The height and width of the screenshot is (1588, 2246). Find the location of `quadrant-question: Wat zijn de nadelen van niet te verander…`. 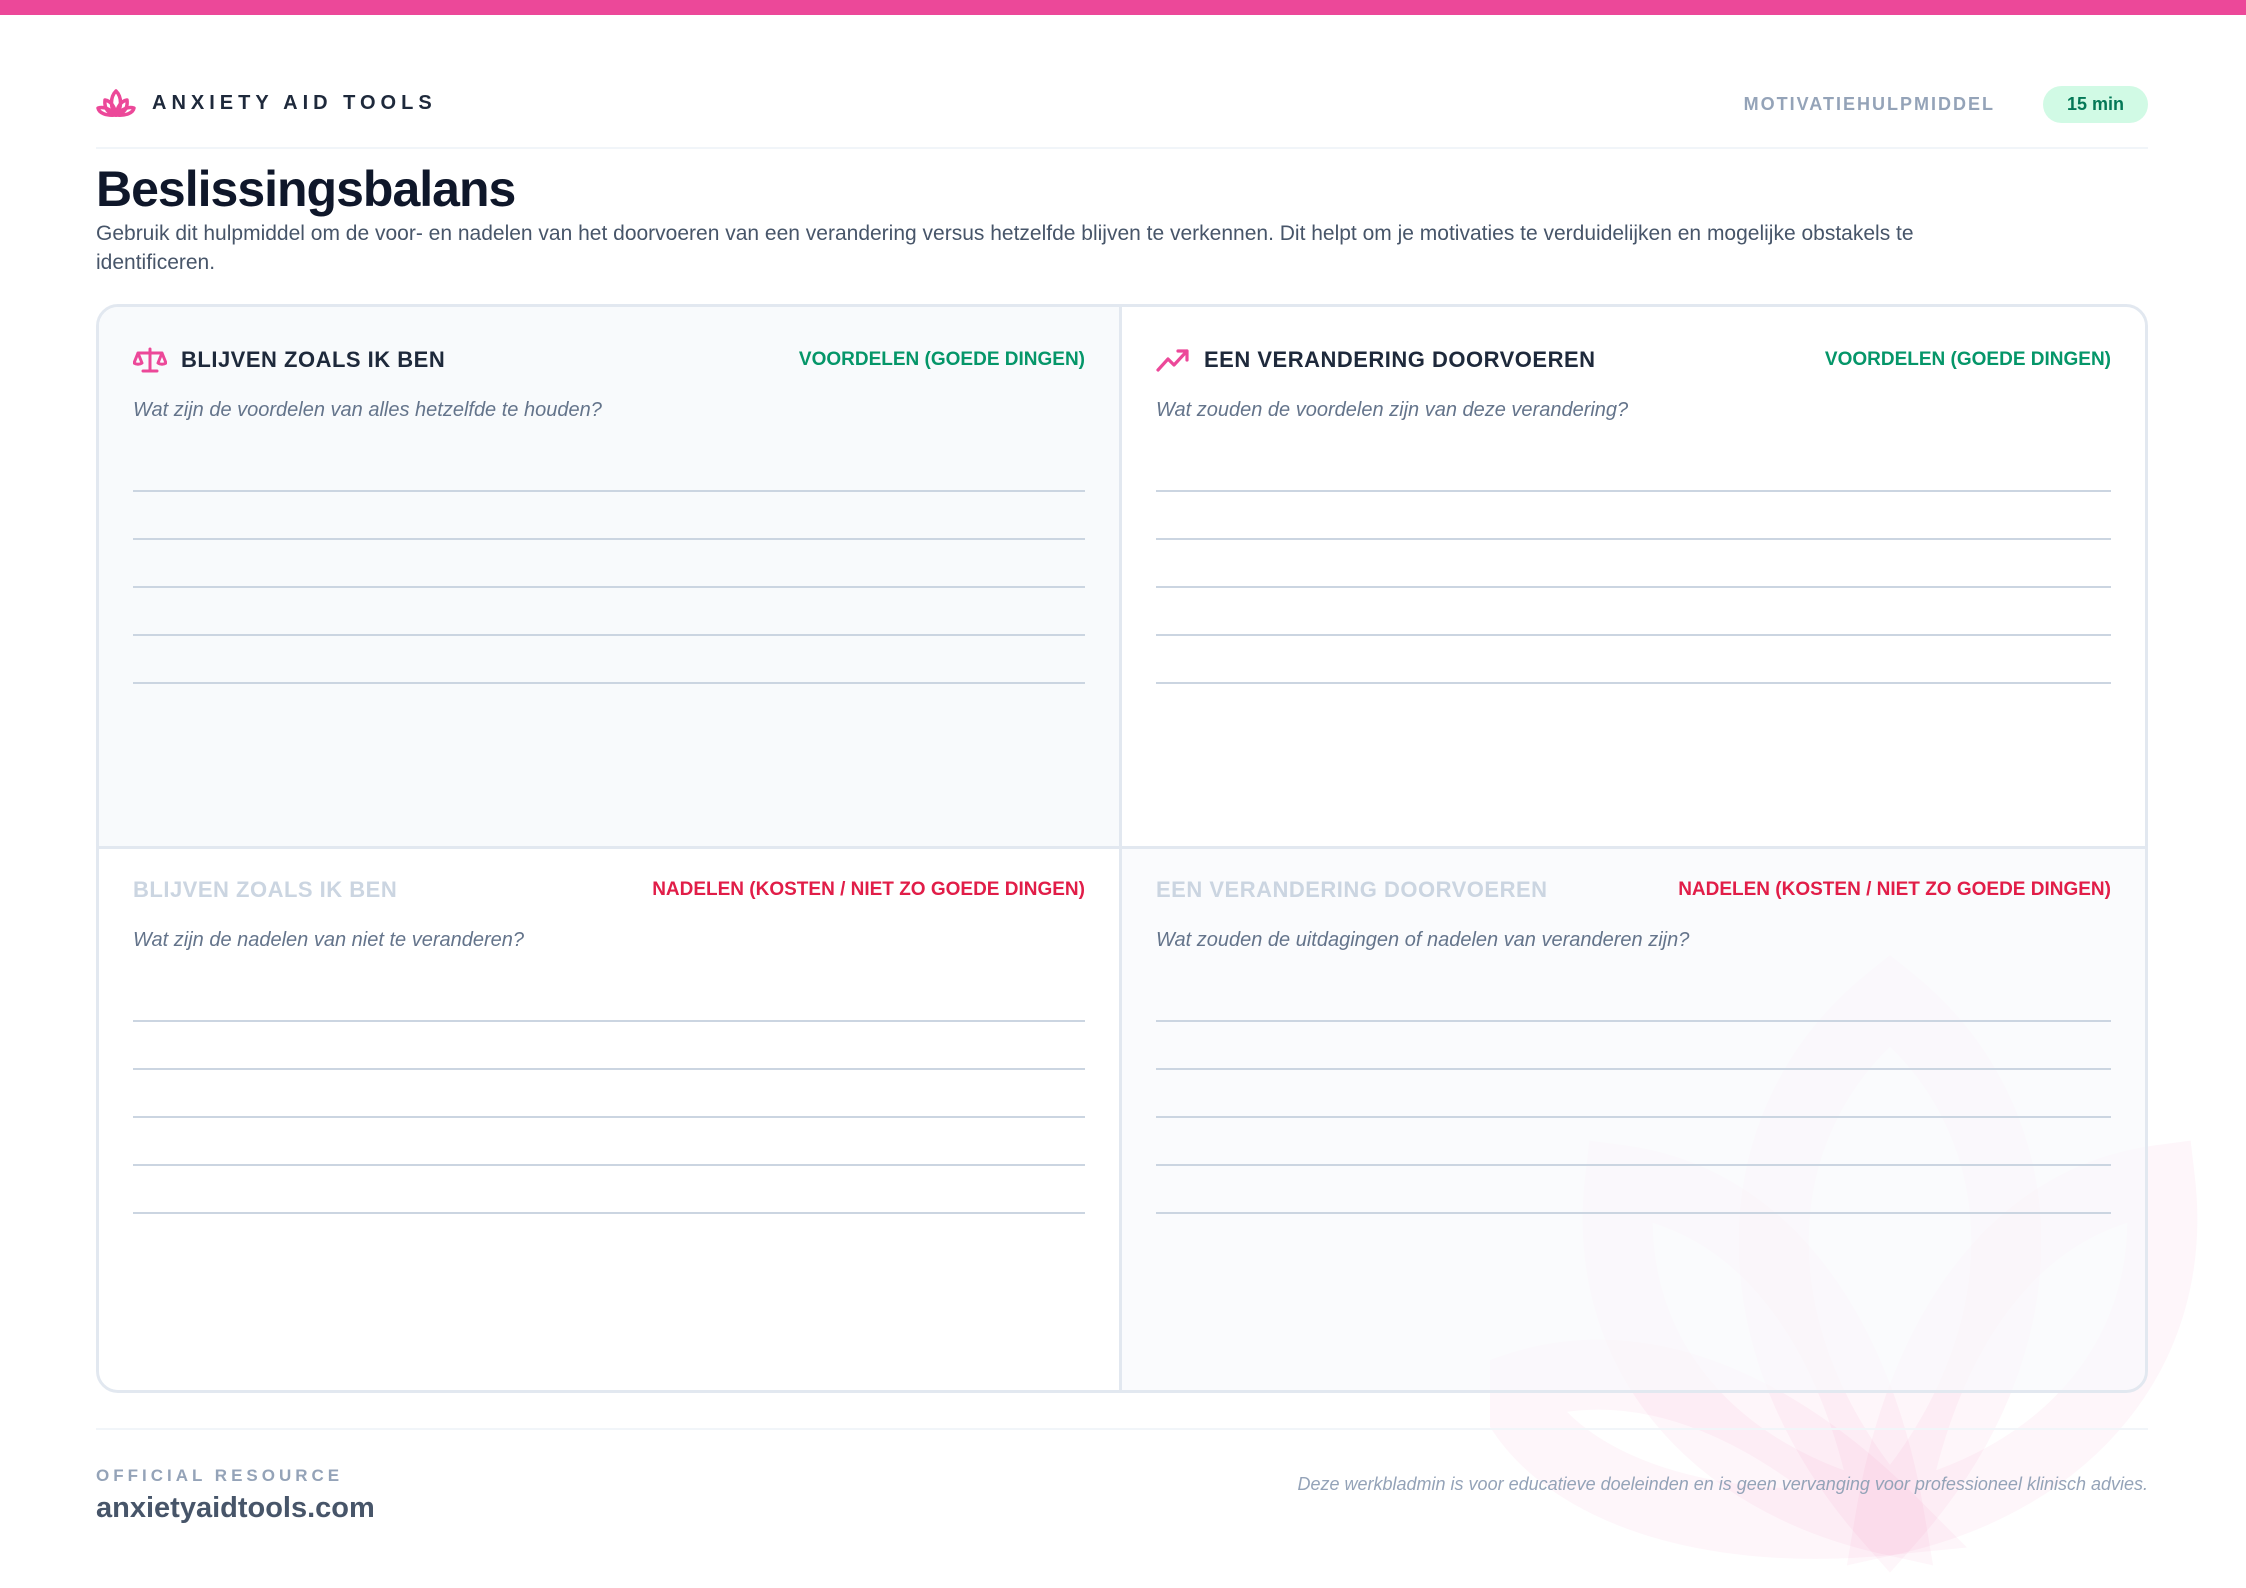

quadrant-question: Wat zijn de nadelen van niet te verander… is located at coordinates (329, 939).